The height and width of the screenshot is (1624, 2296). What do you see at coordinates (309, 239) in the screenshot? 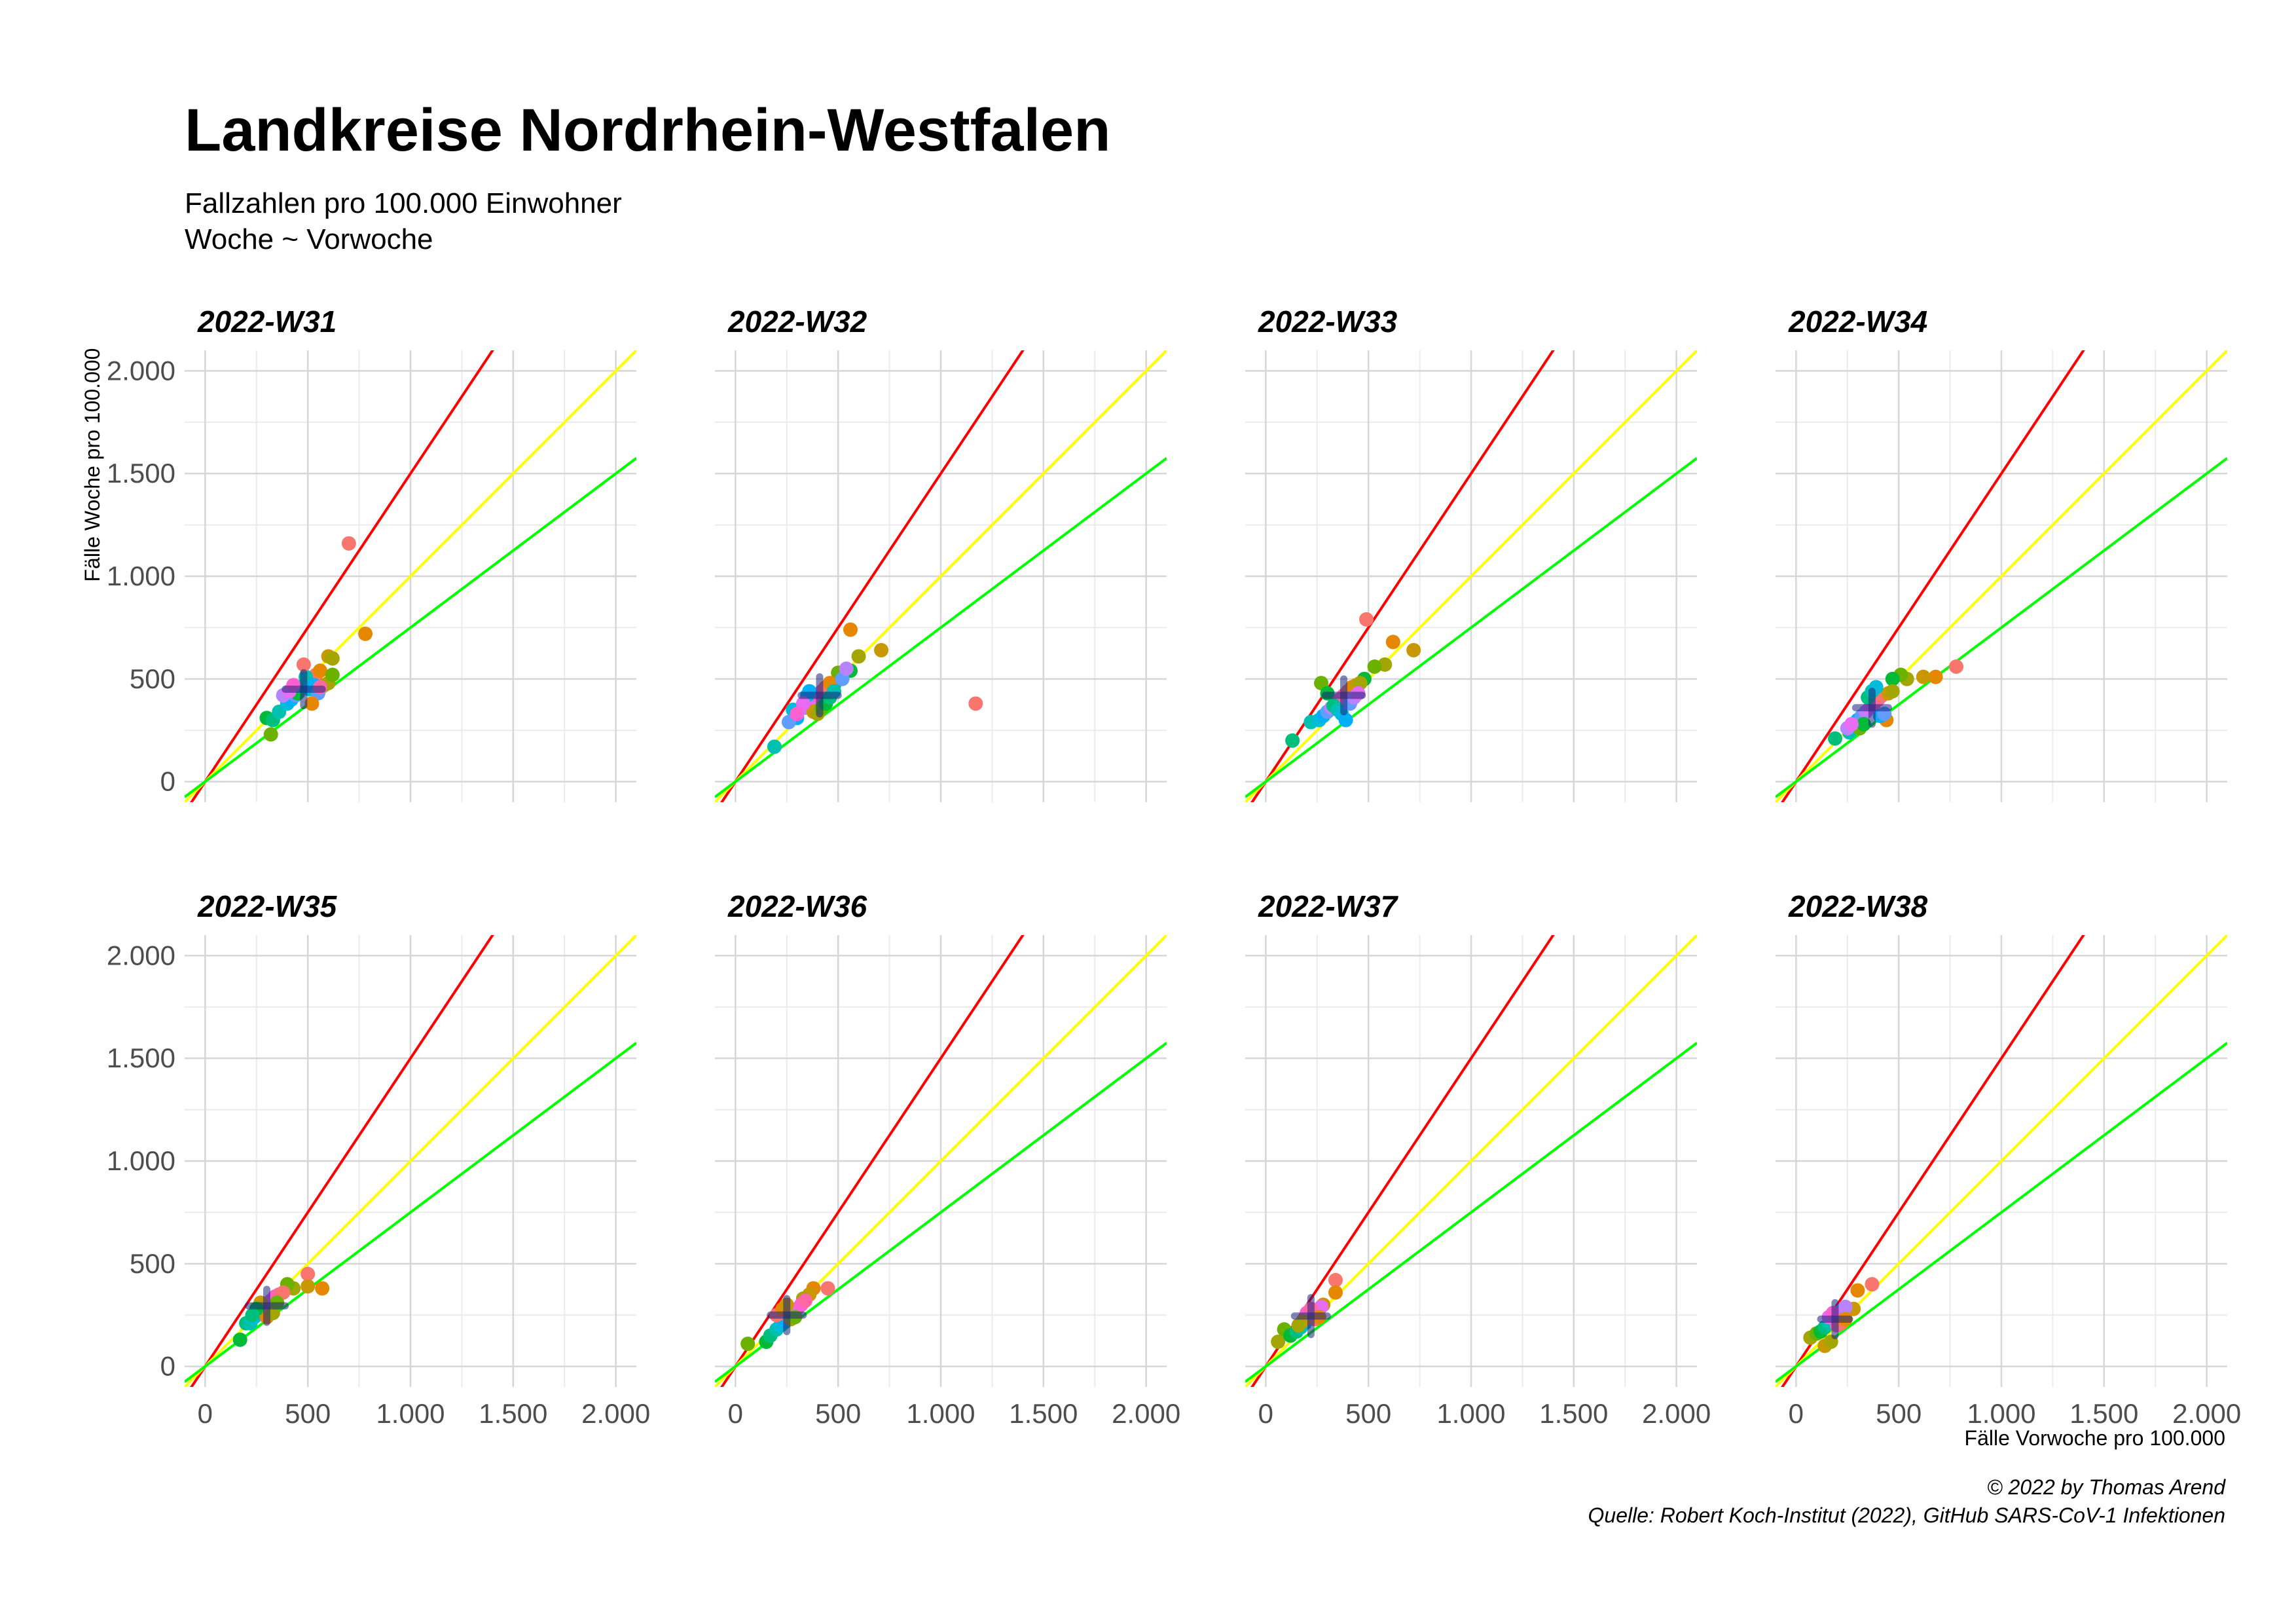
I see `chart-subtitle-line-2: Woche ~ Vorwoche` at bounding box center [309, 239].